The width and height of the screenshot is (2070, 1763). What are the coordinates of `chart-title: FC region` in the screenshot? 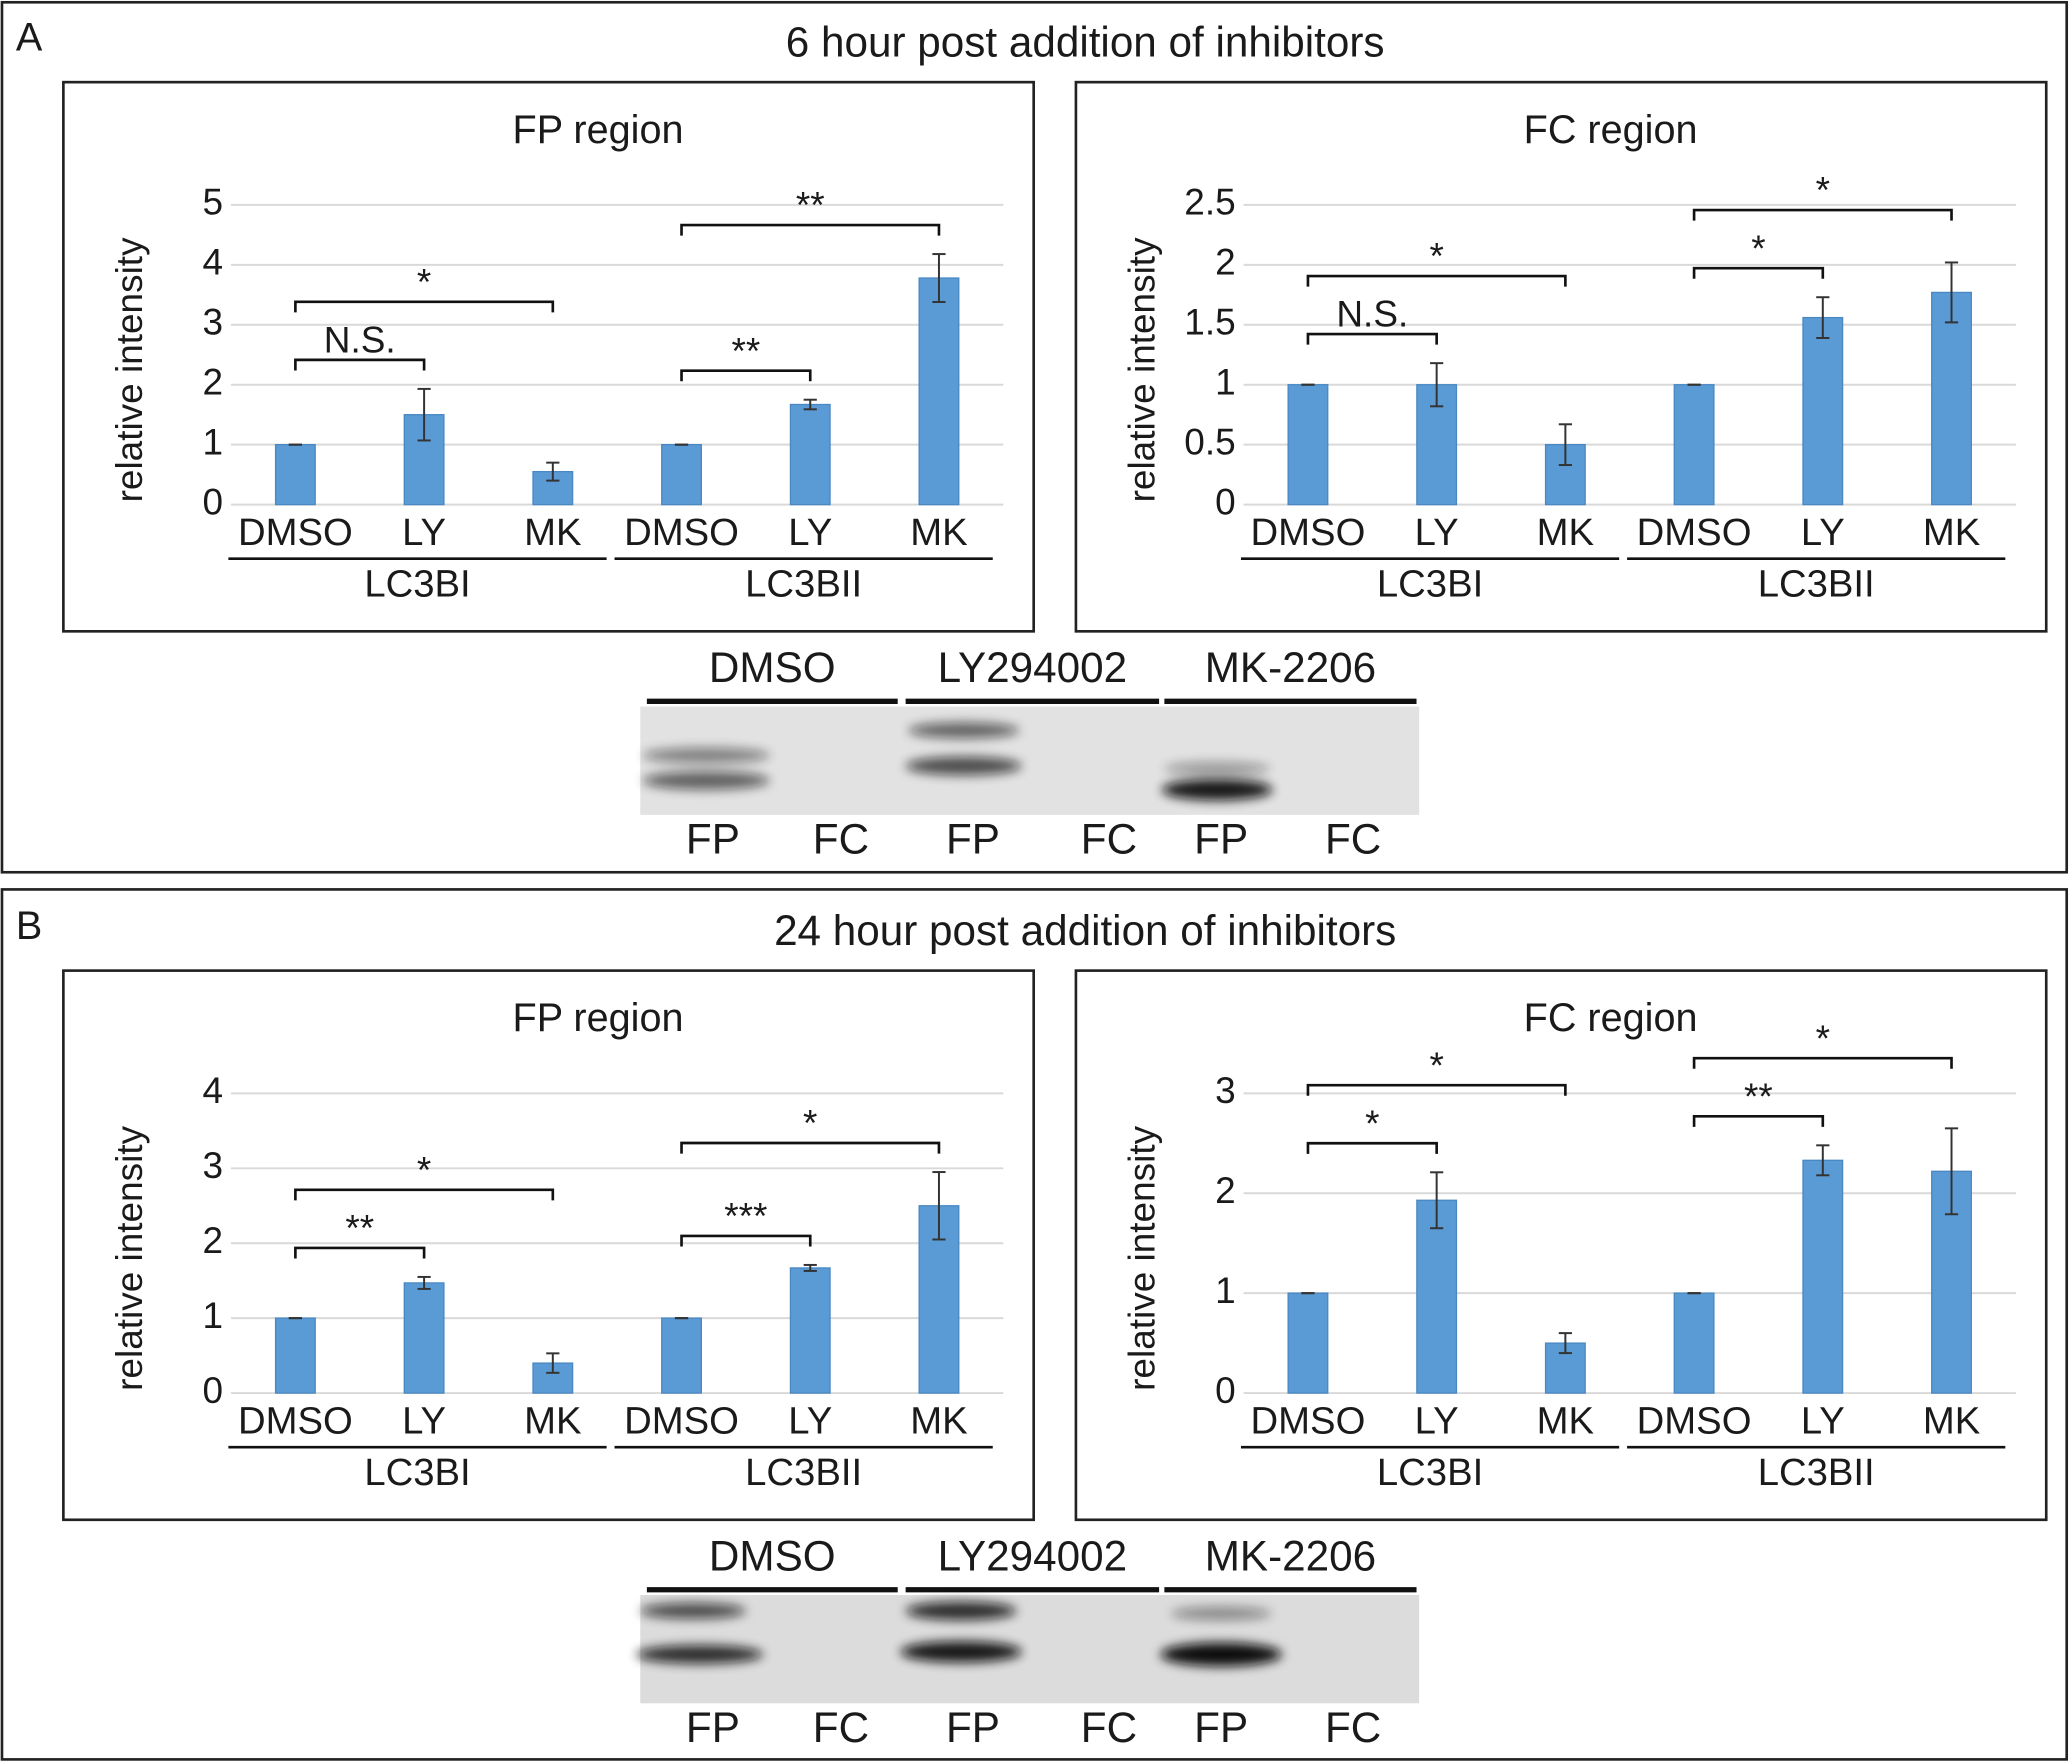 It's located at (1611, 1018).